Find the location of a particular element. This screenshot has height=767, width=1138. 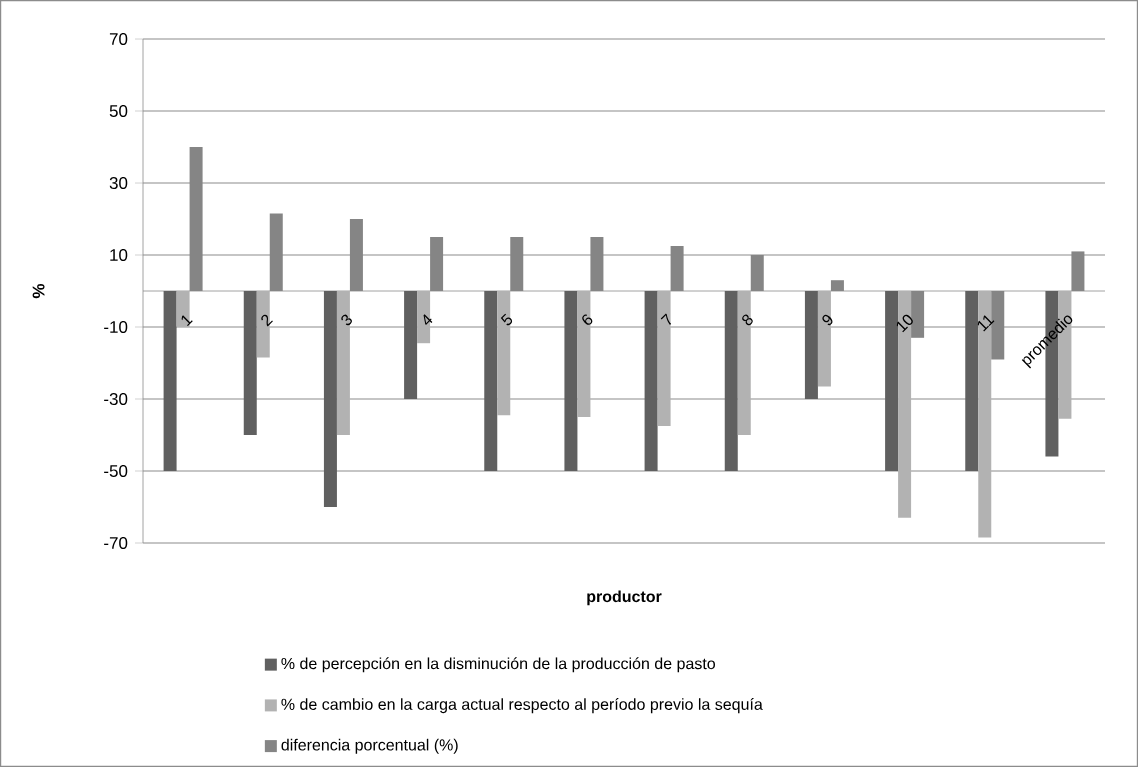

x-tick-label: 5 is located at coordinates (506, 319).